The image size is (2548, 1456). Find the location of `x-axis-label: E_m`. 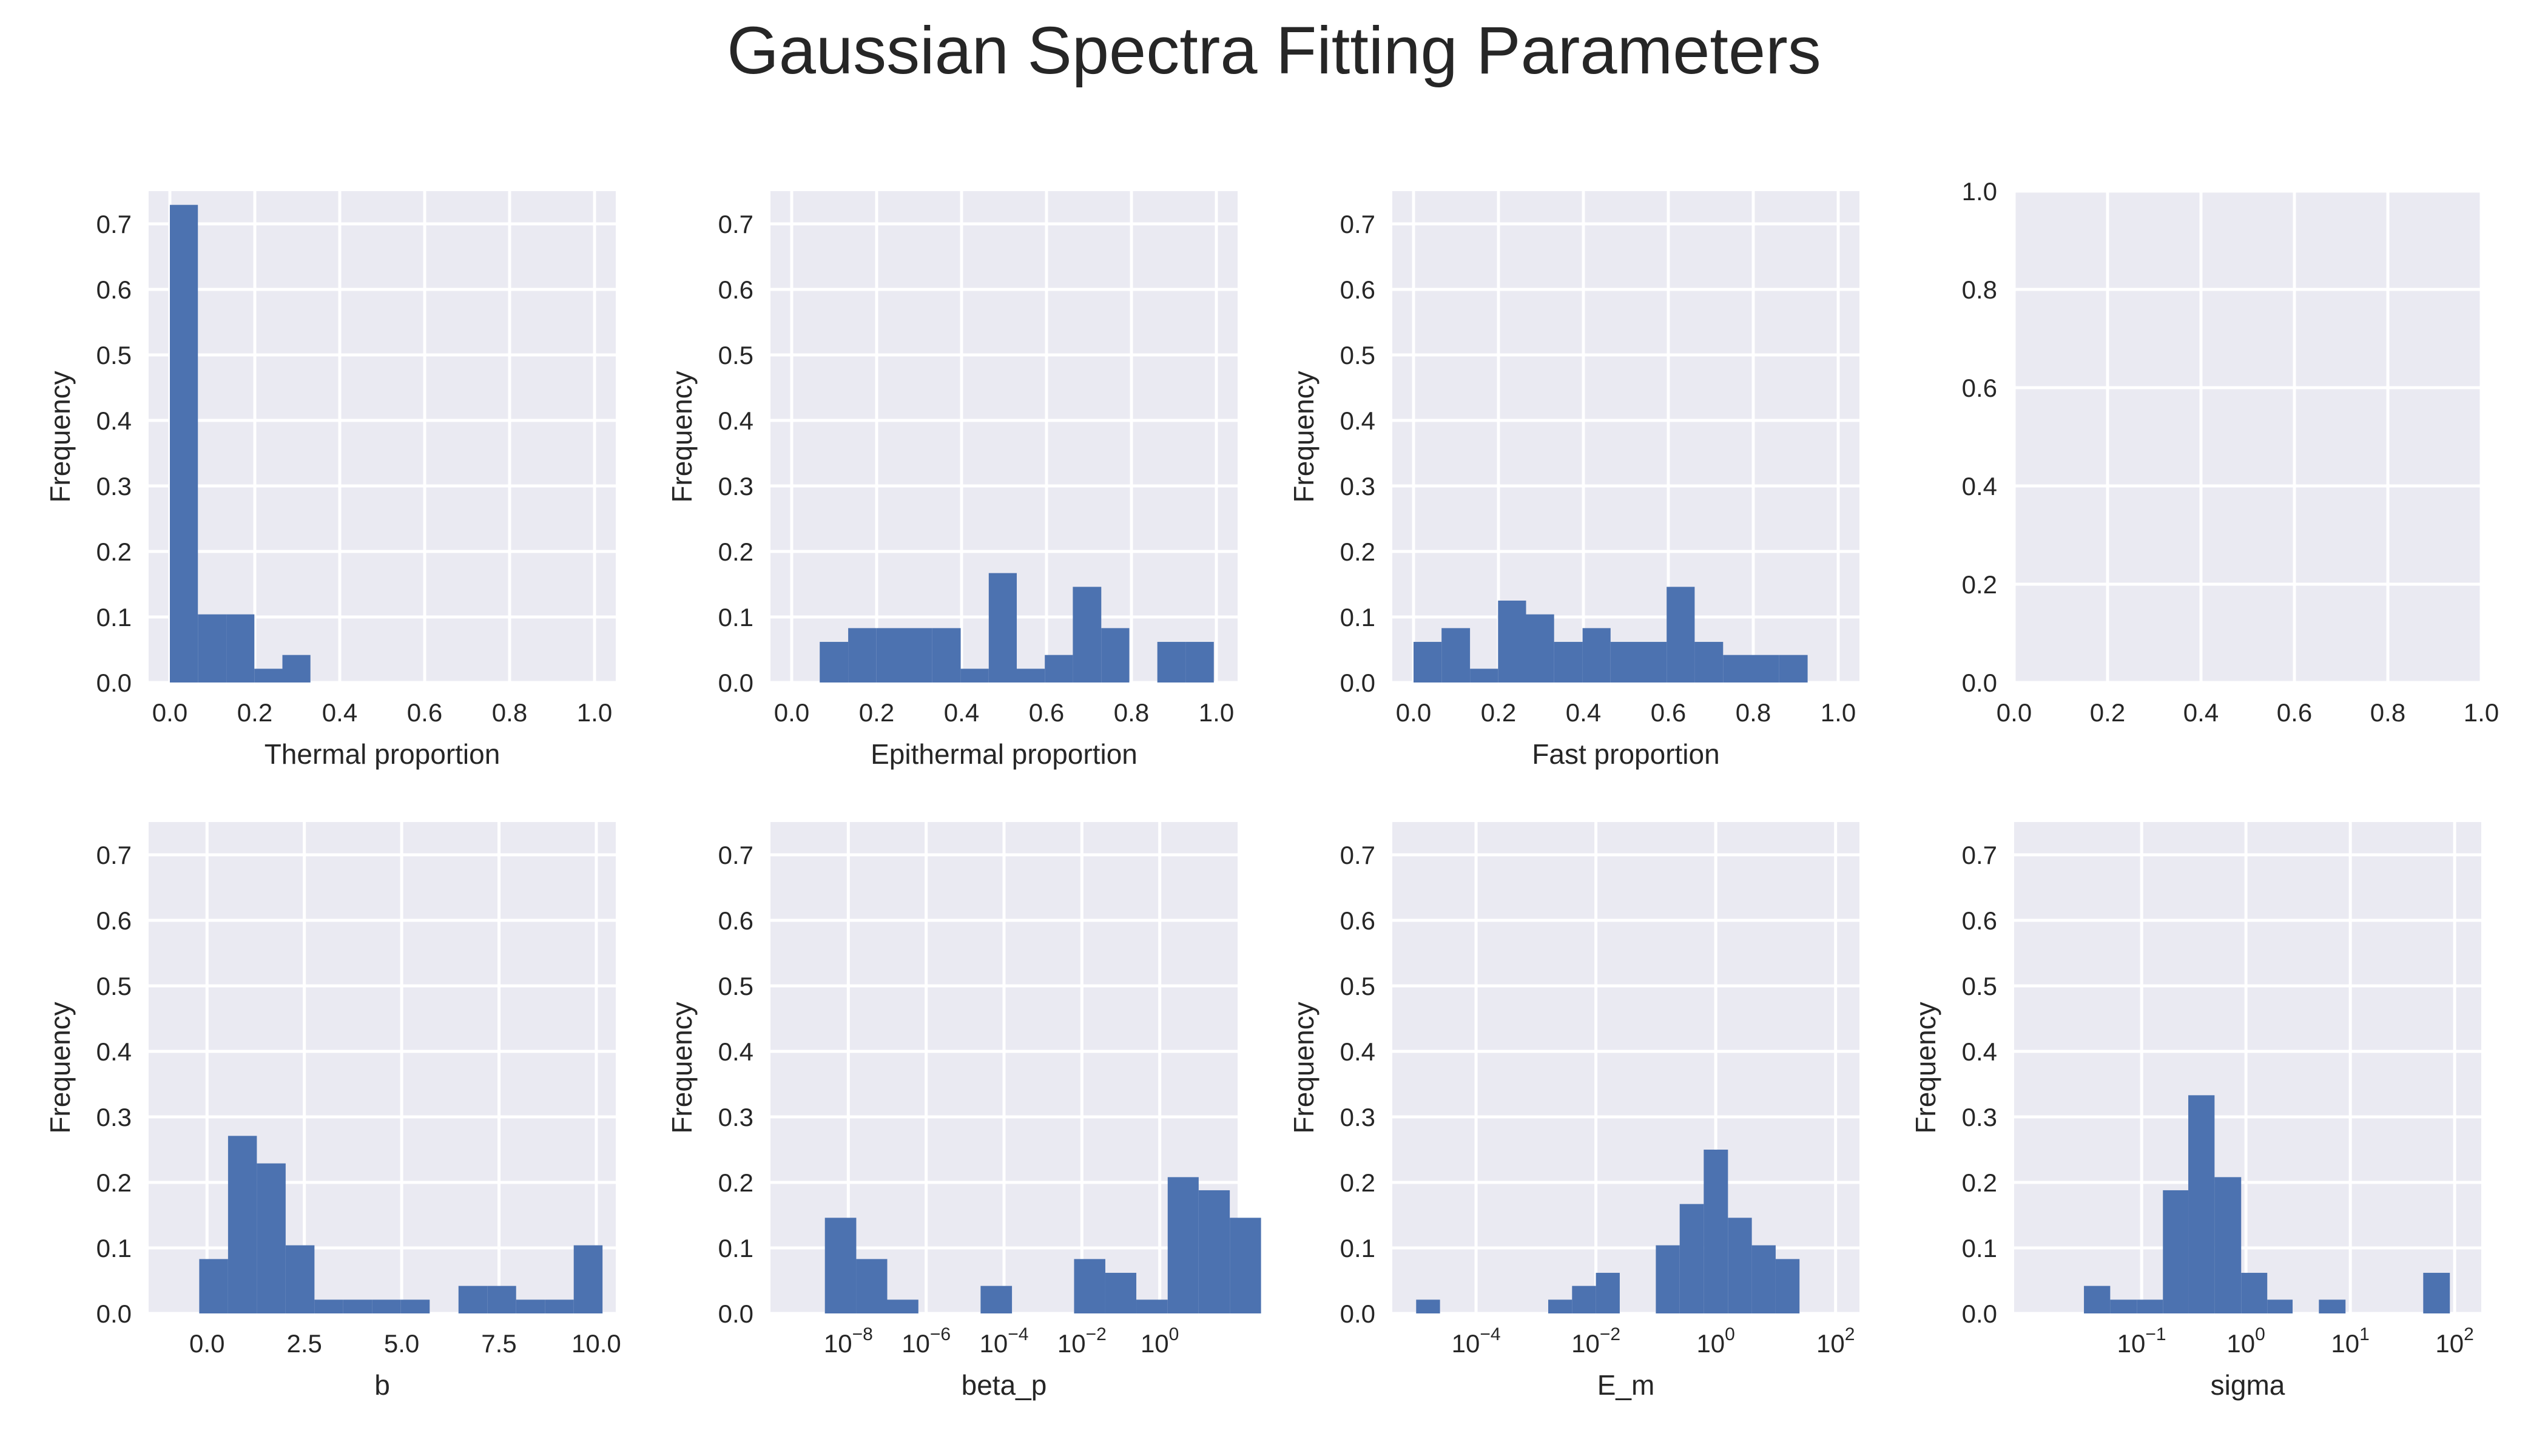

x-axis-label: E_m is located at coordinates (1626, 1385).